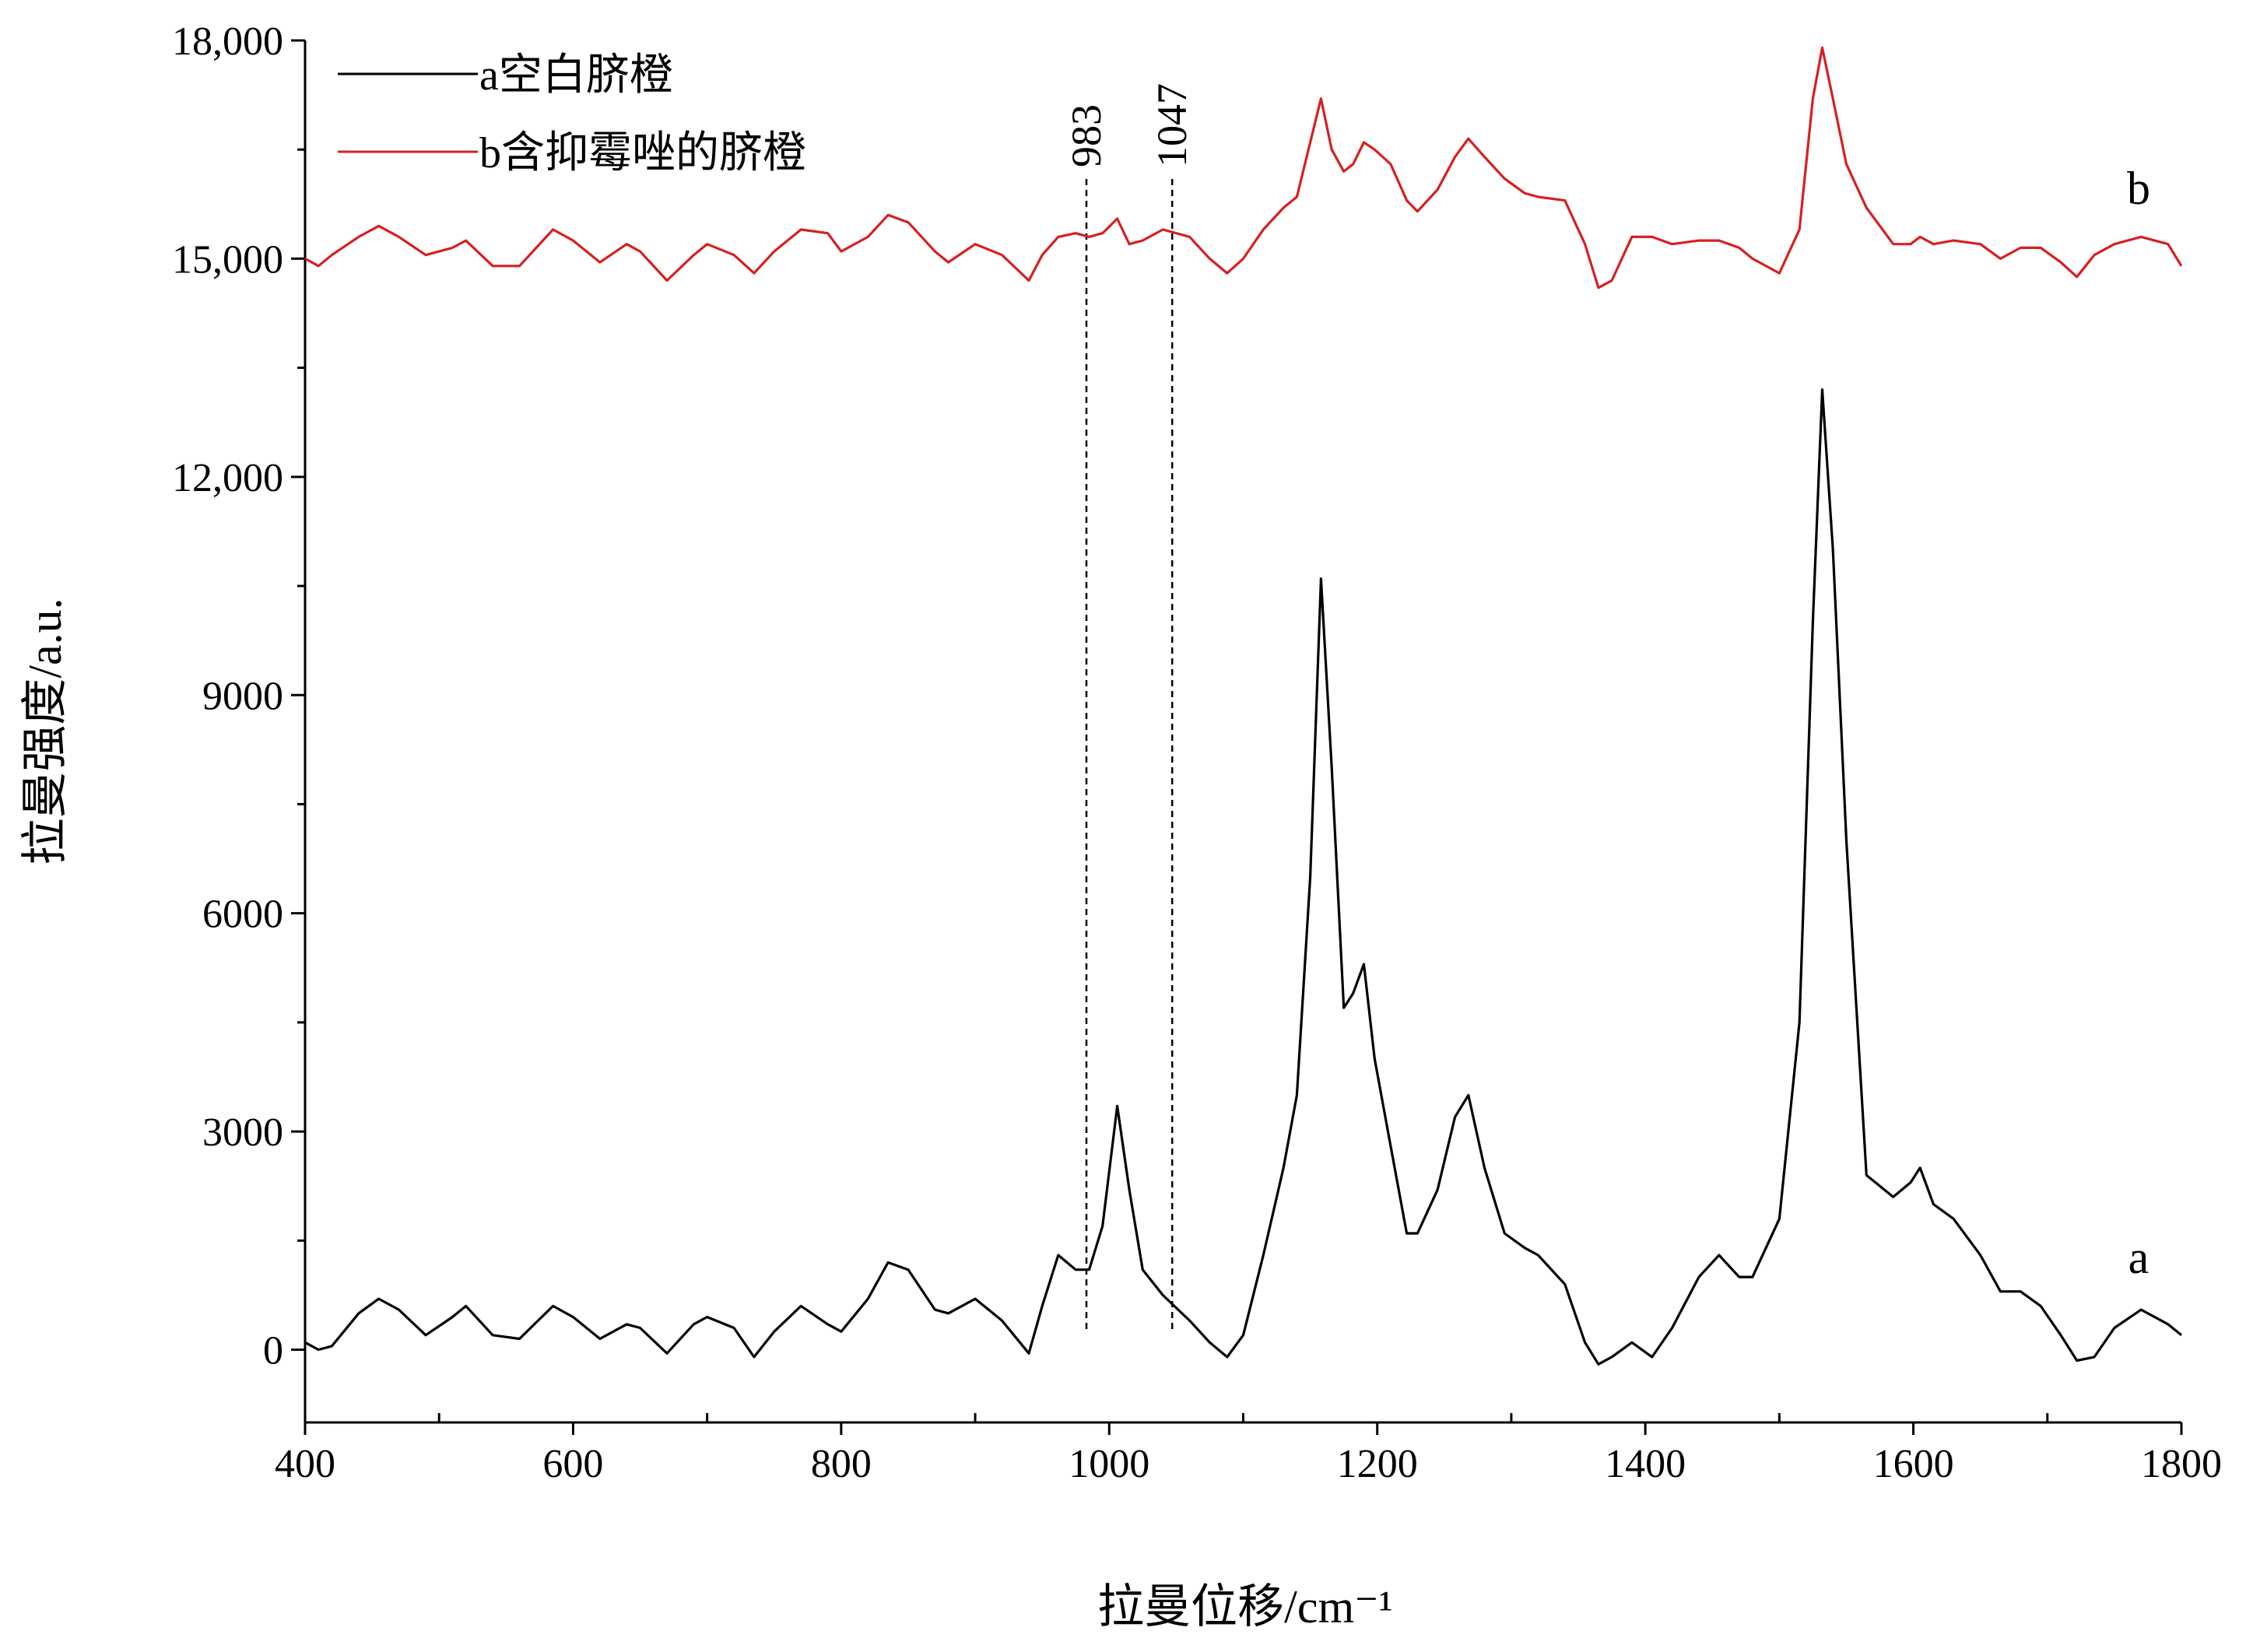  What do you see at coordinates (1245, 1607) in the screenshot?
I see `x-axis-label: 拉曼位移/cm⁻¹` at bounding box center [1245, 1607].